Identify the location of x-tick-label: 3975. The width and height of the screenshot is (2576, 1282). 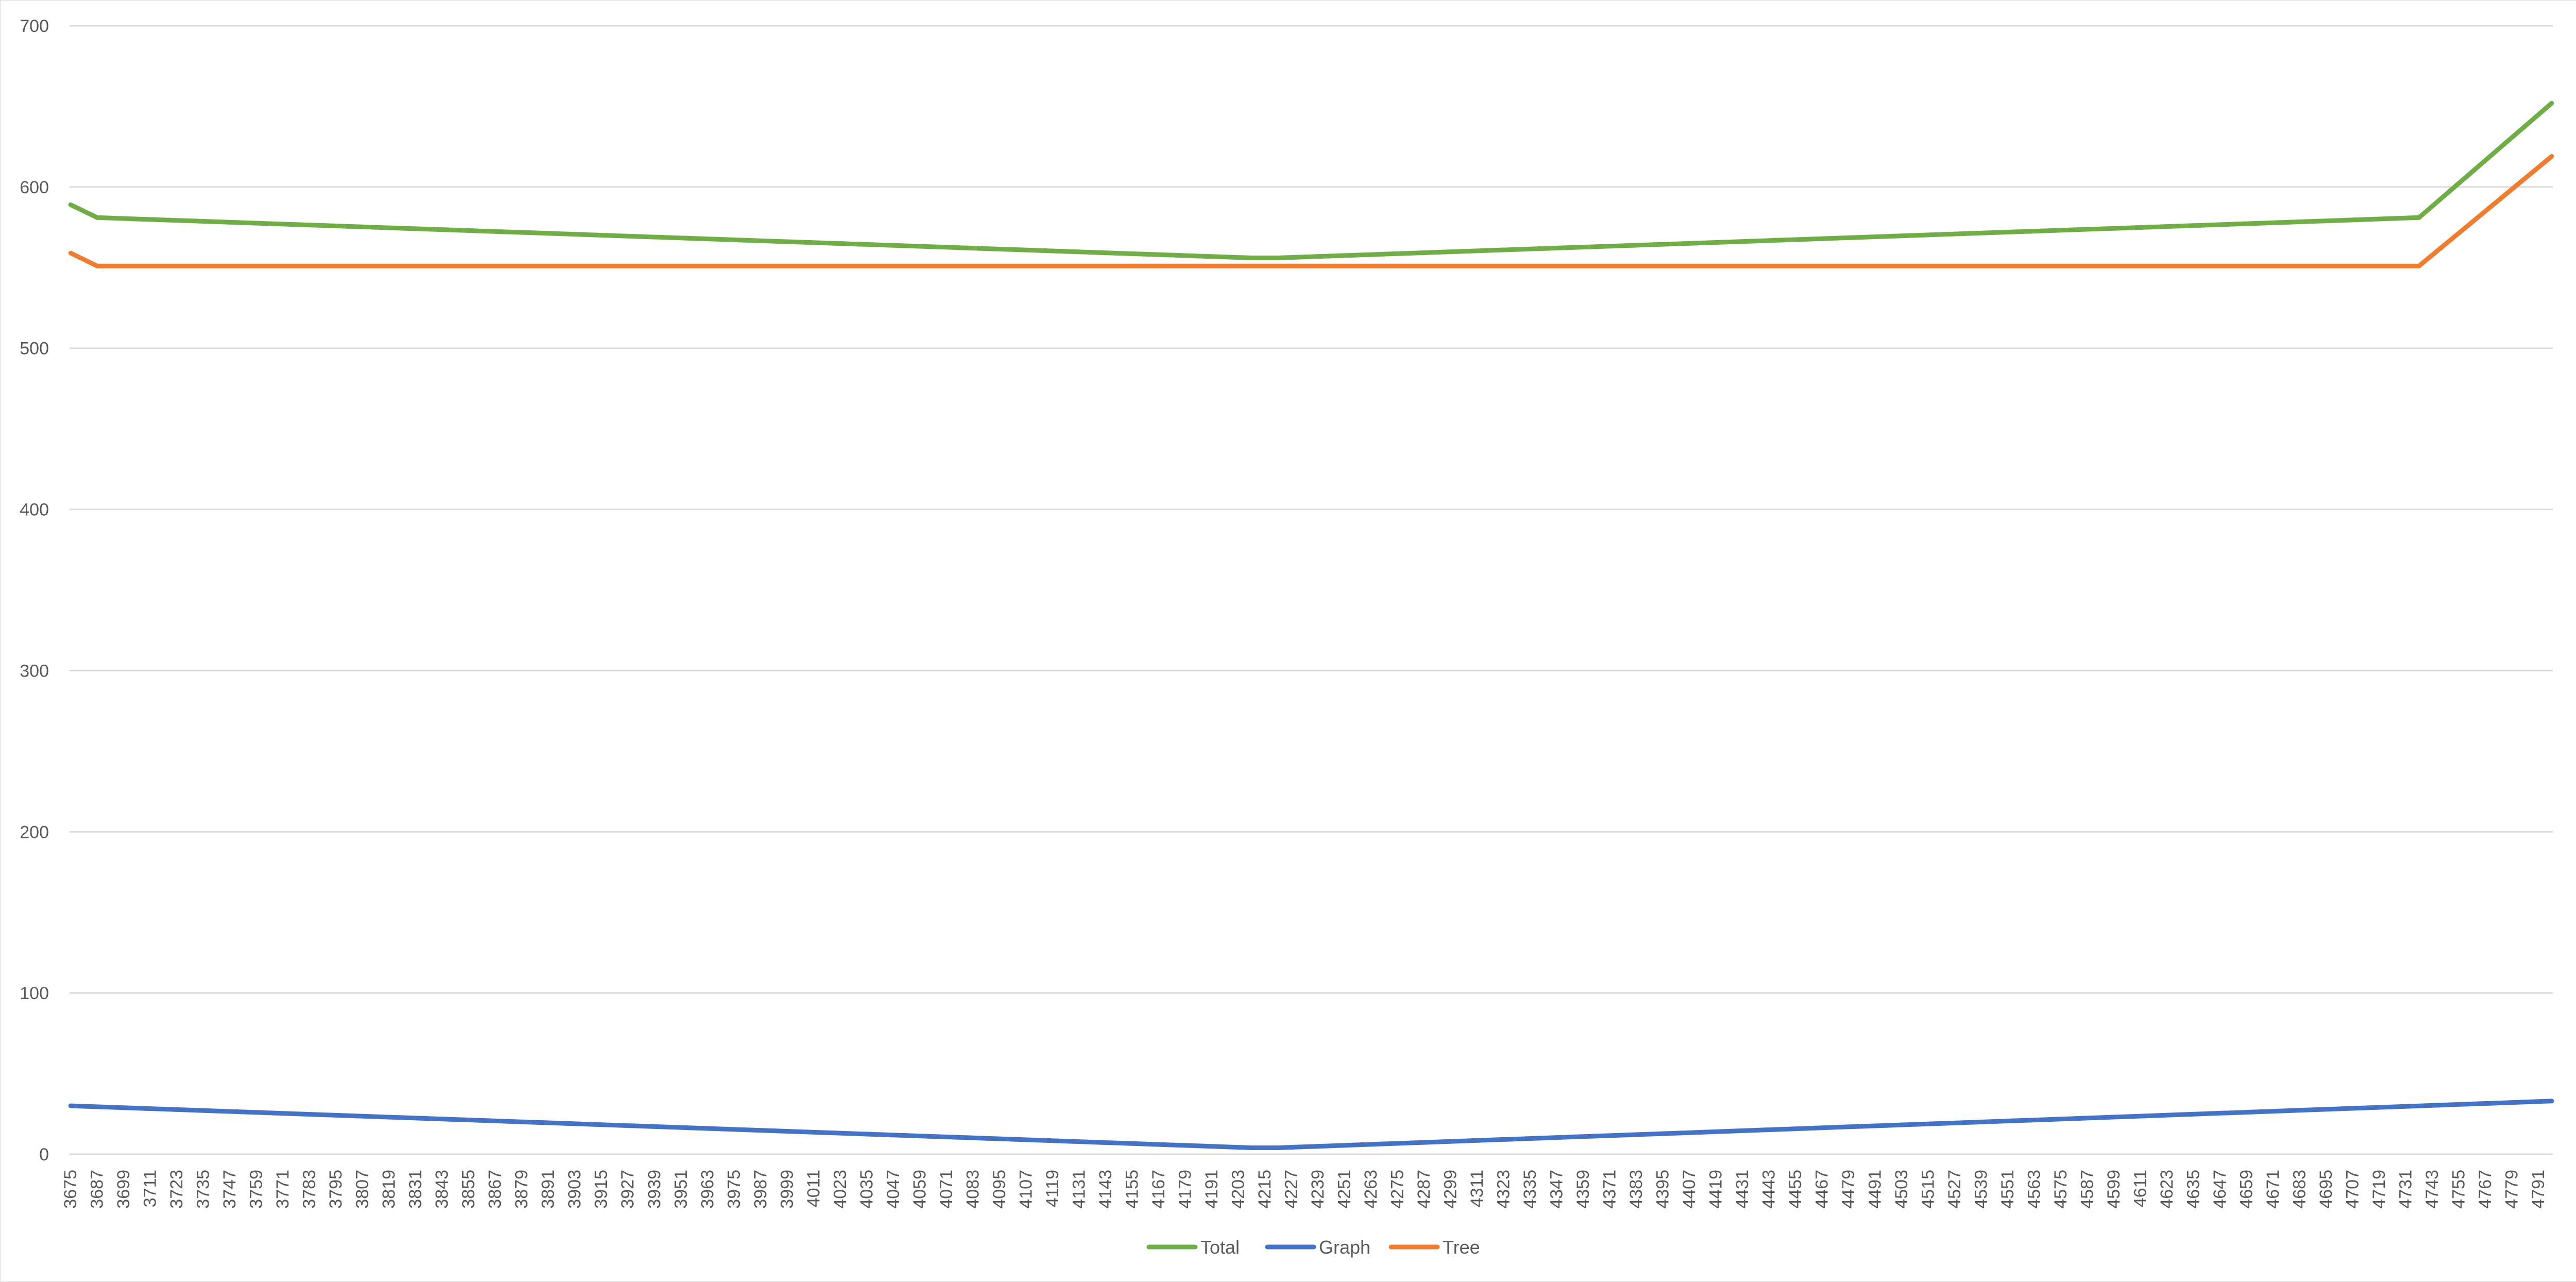
(734, 1189).